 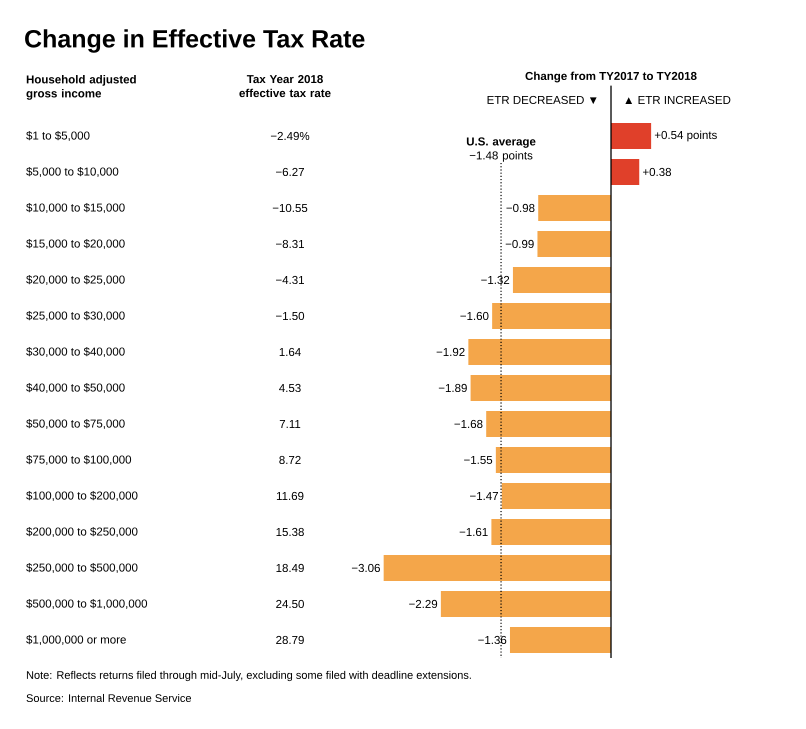 What do you see at coordinates (87, 603) in the screenshot?
I see `y-tick-label: $500,000 to $1,000,000` at bounding box center [87, 603].